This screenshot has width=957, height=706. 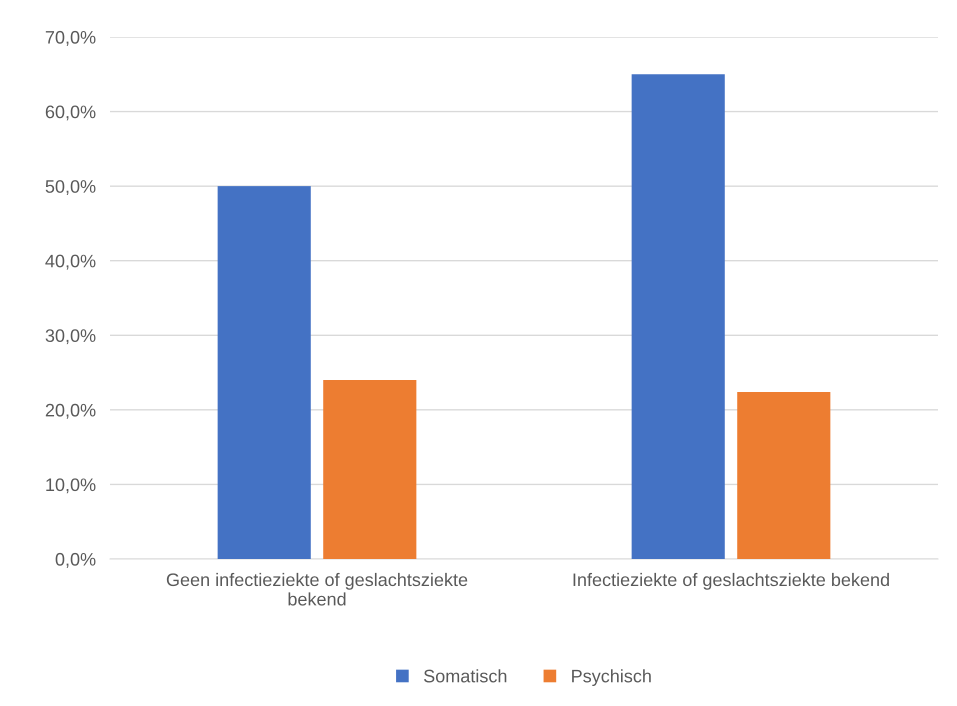 What do you see at coordinates (71, 486) in the screenshot?
I see `y-tick-label: 10,0%` at bounding box center [71, 486].